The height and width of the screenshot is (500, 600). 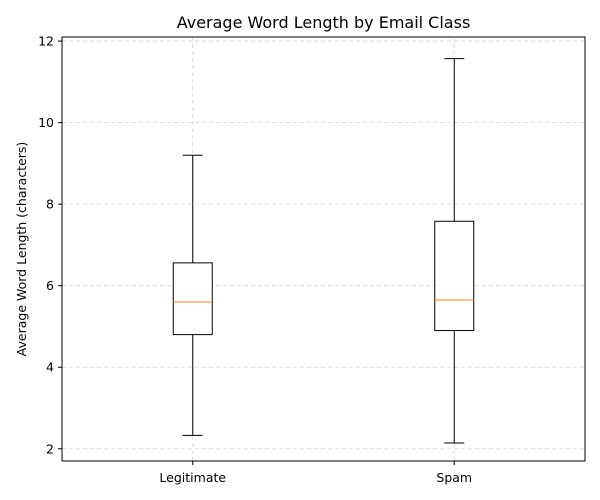 I want to click on y-tick-label: 10, so click(x=46, y=122).